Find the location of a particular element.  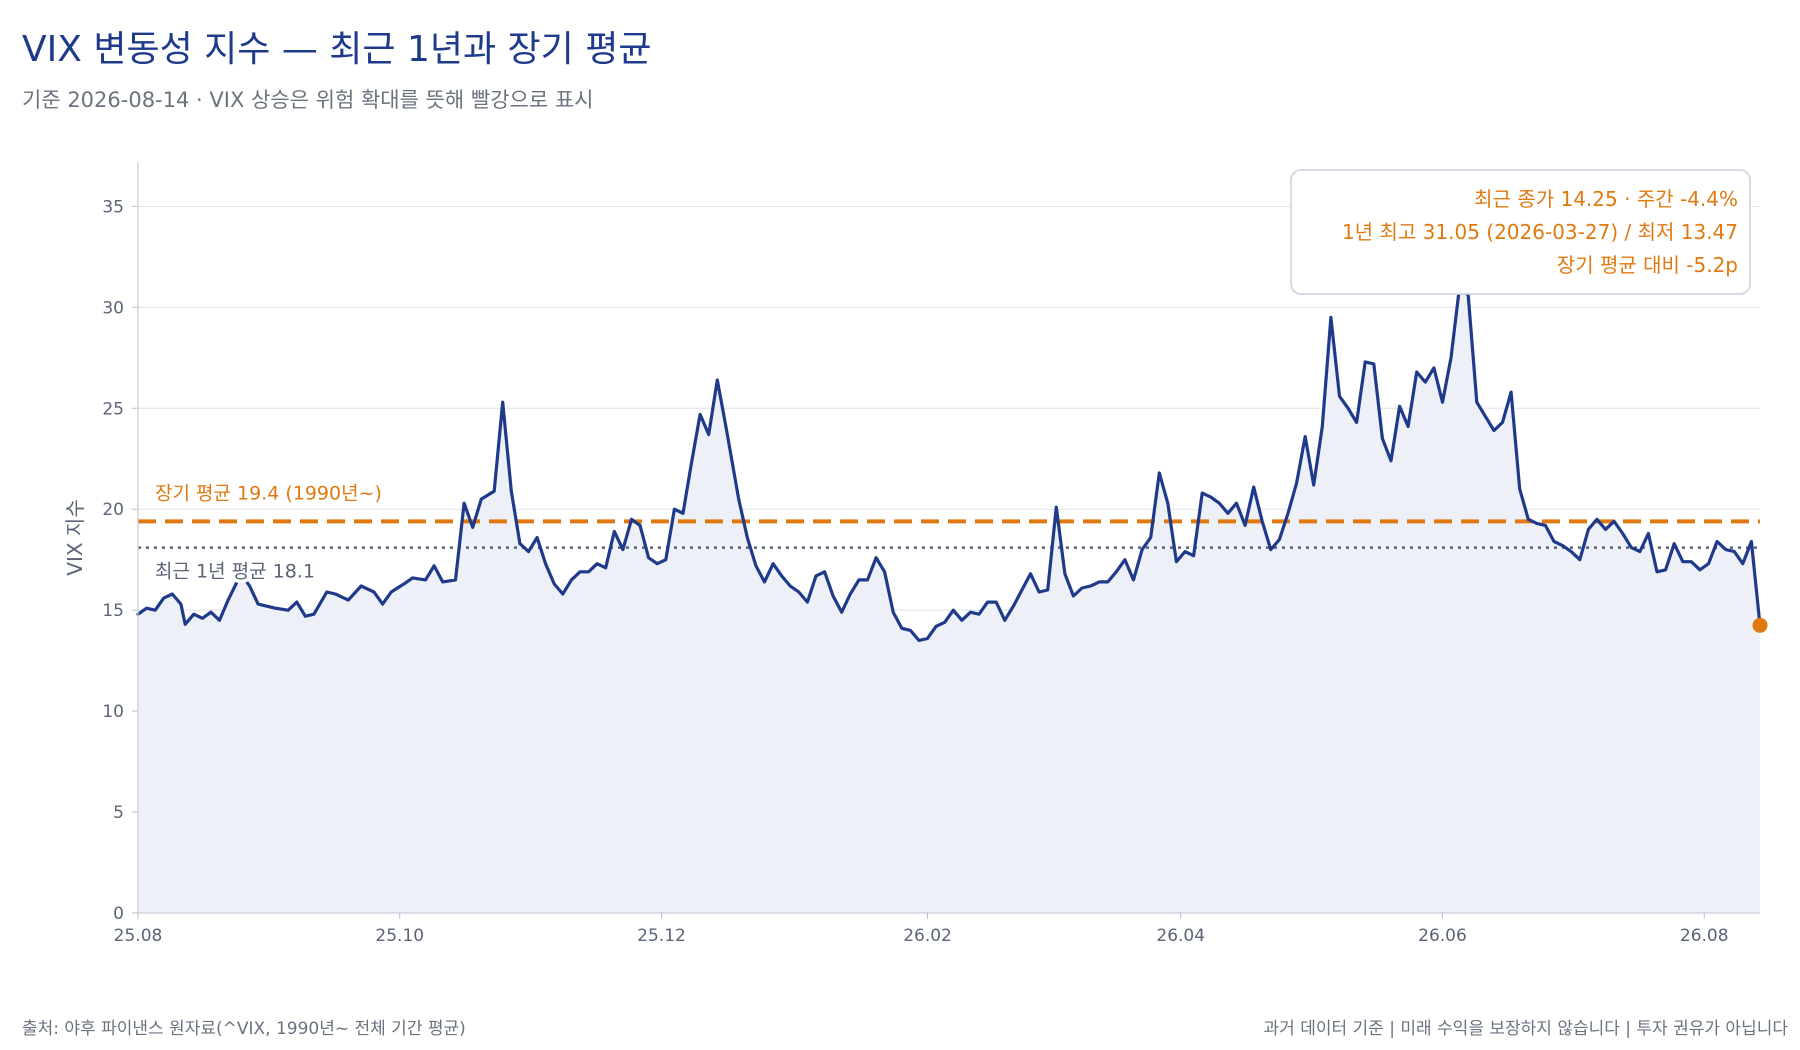

y-tick-label: 30 is located at coordinates (113, 308).